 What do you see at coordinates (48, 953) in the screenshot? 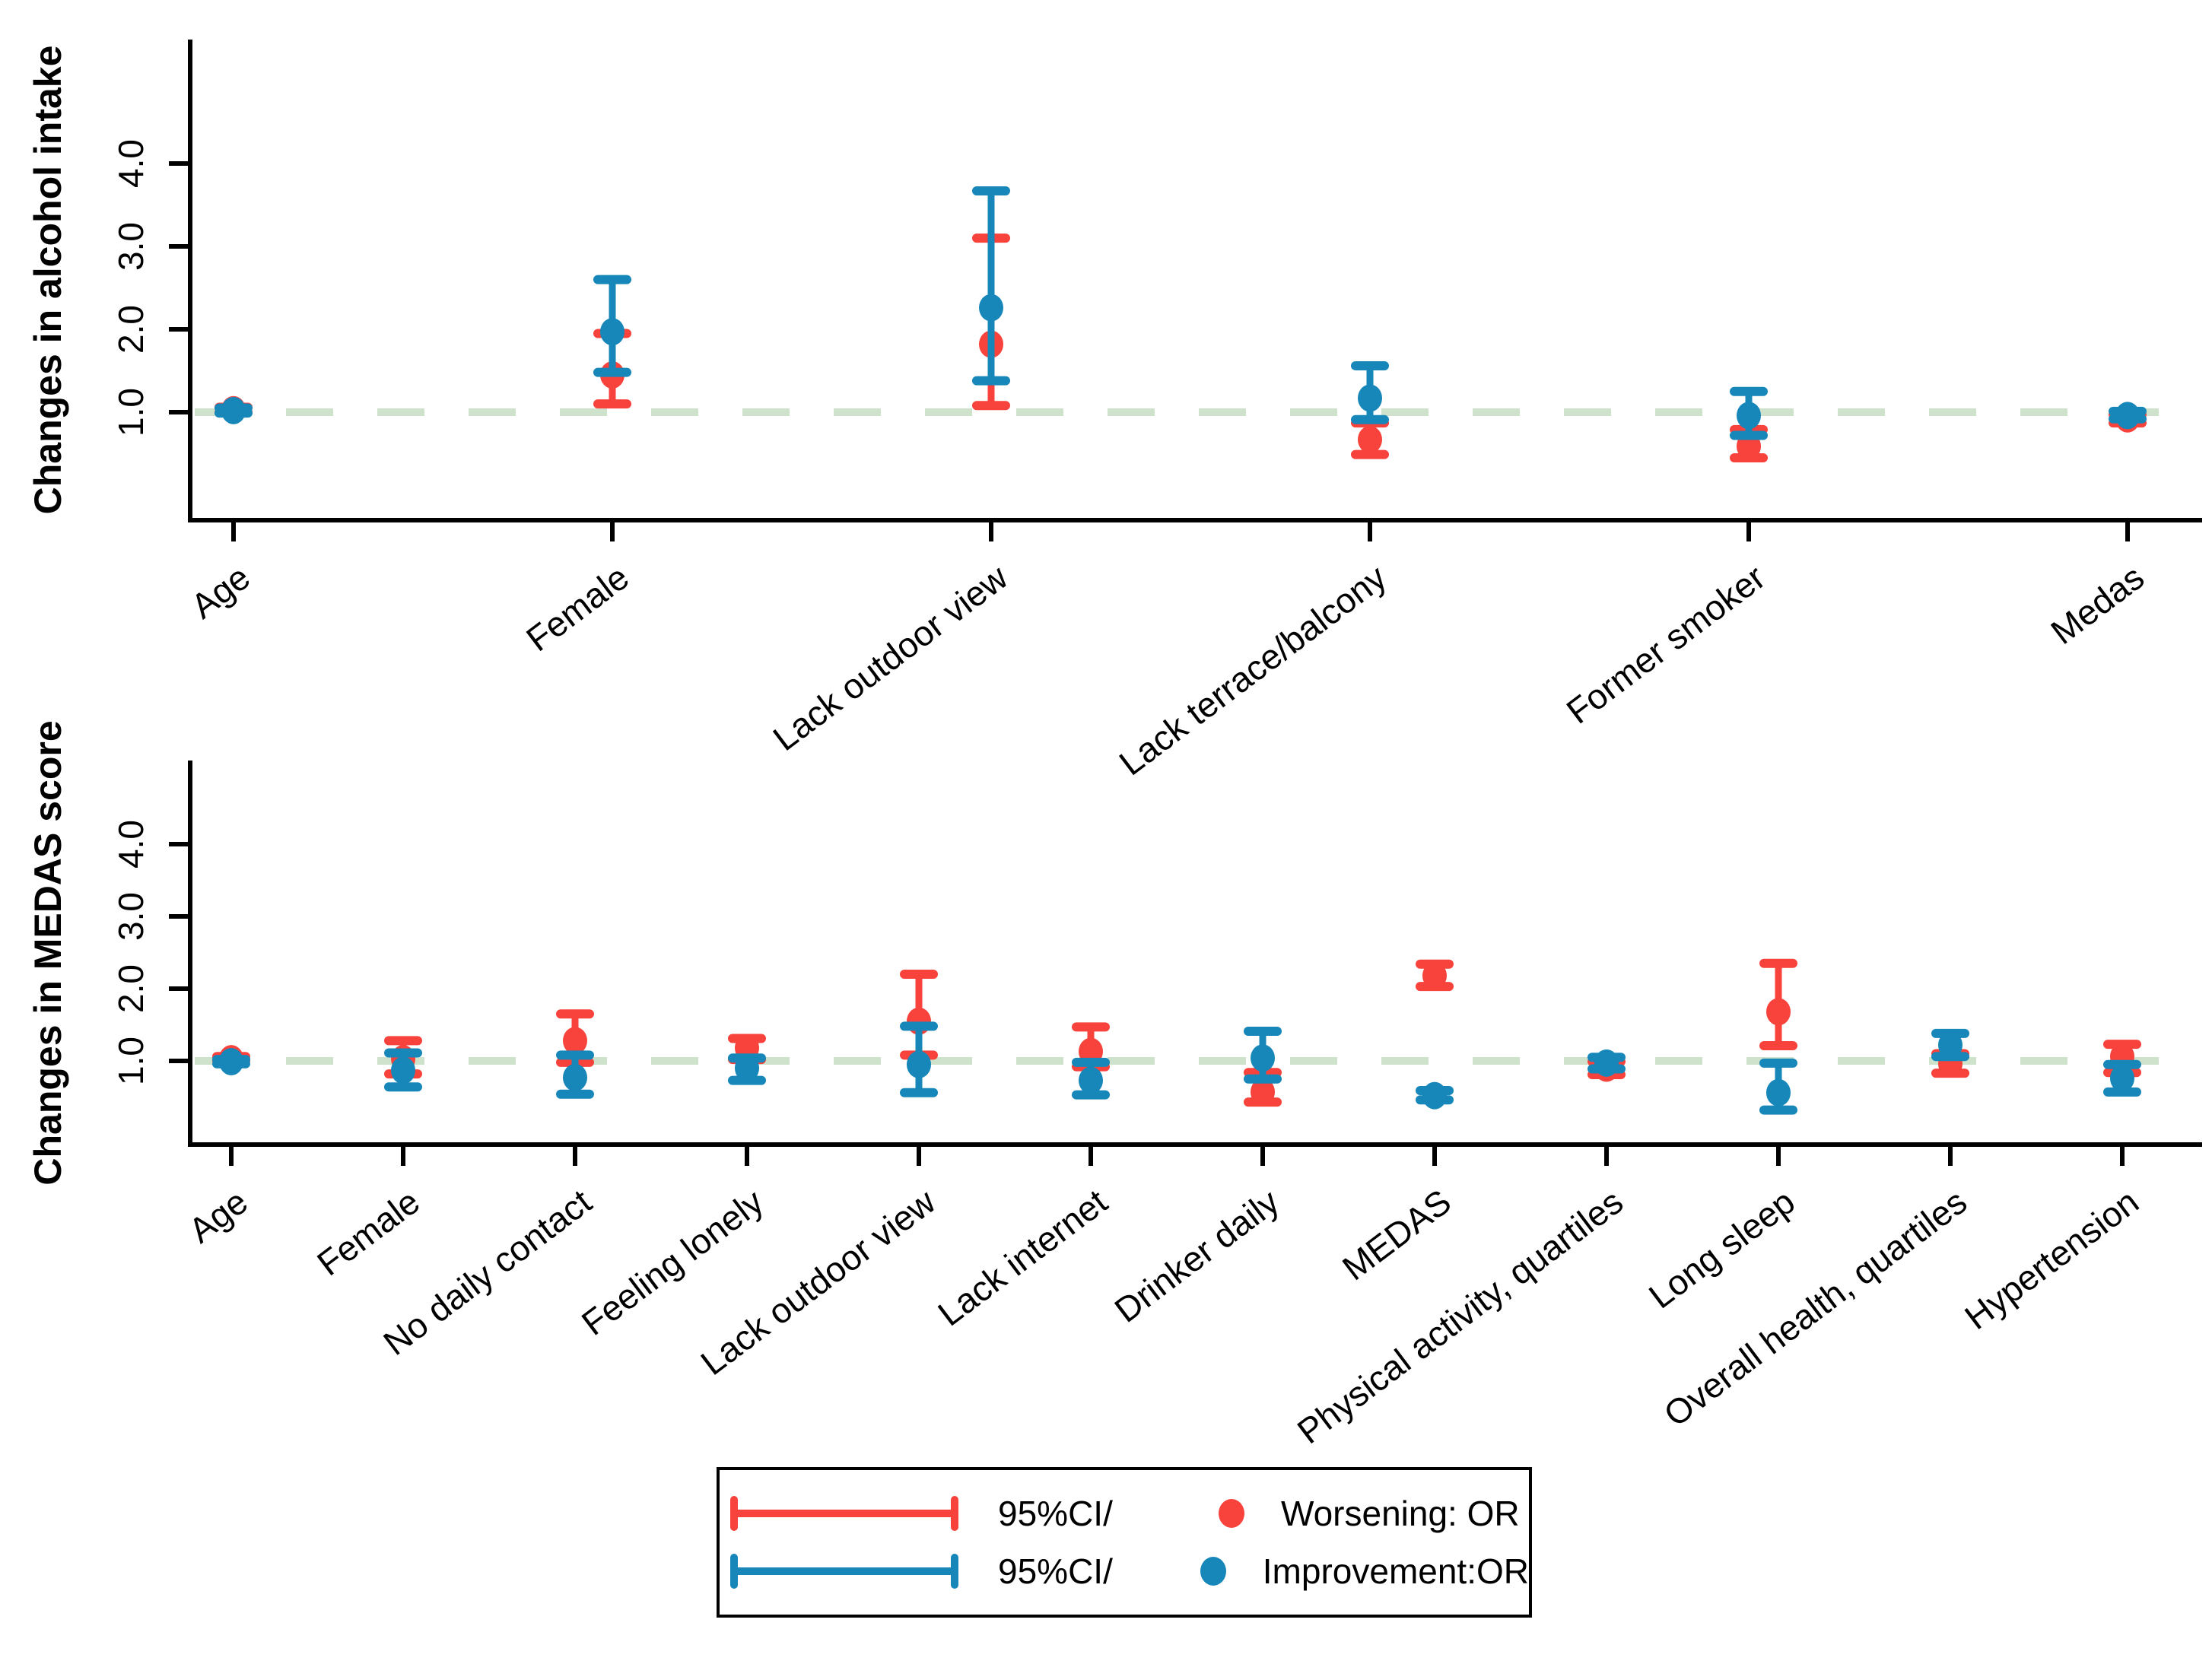
I see `y-axis-title-medas: Changes in MEDAS score` at bounding box center [48, 953].